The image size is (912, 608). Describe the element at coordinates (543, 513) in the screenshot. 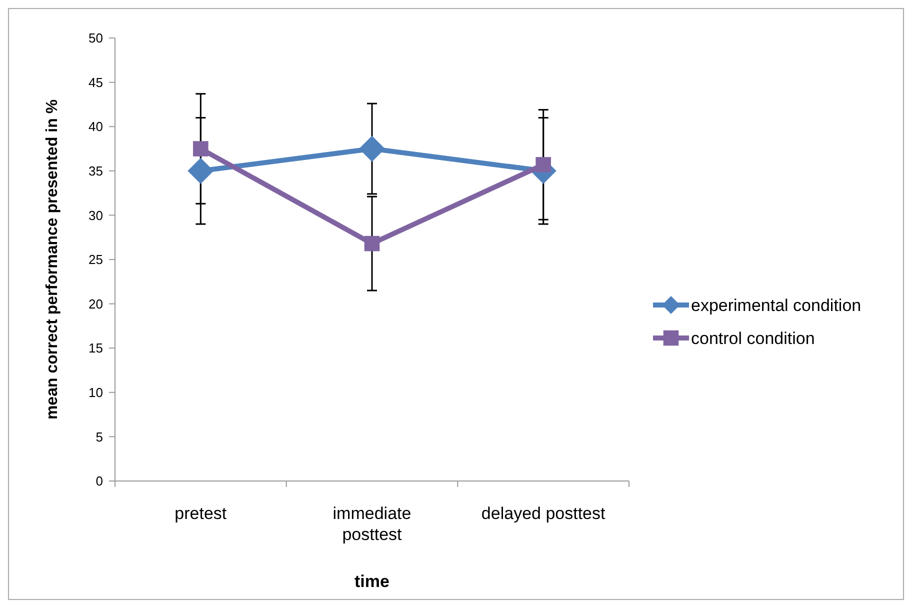

I see `x-tick-label: delayed posttest` at that location.